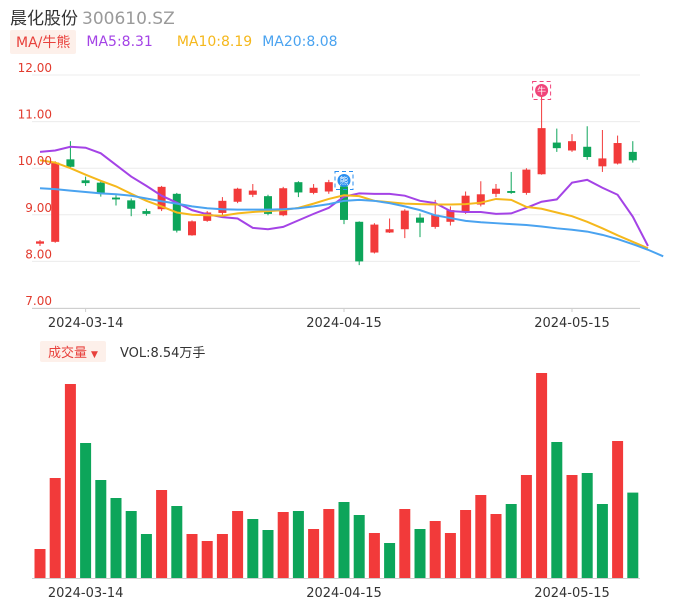 Image resolution: width=686 pixels, height=606 pixels. Describe the element at coordinates (38, 208) in the screenshot. I see `price-tick-label: 9.00` at that location.